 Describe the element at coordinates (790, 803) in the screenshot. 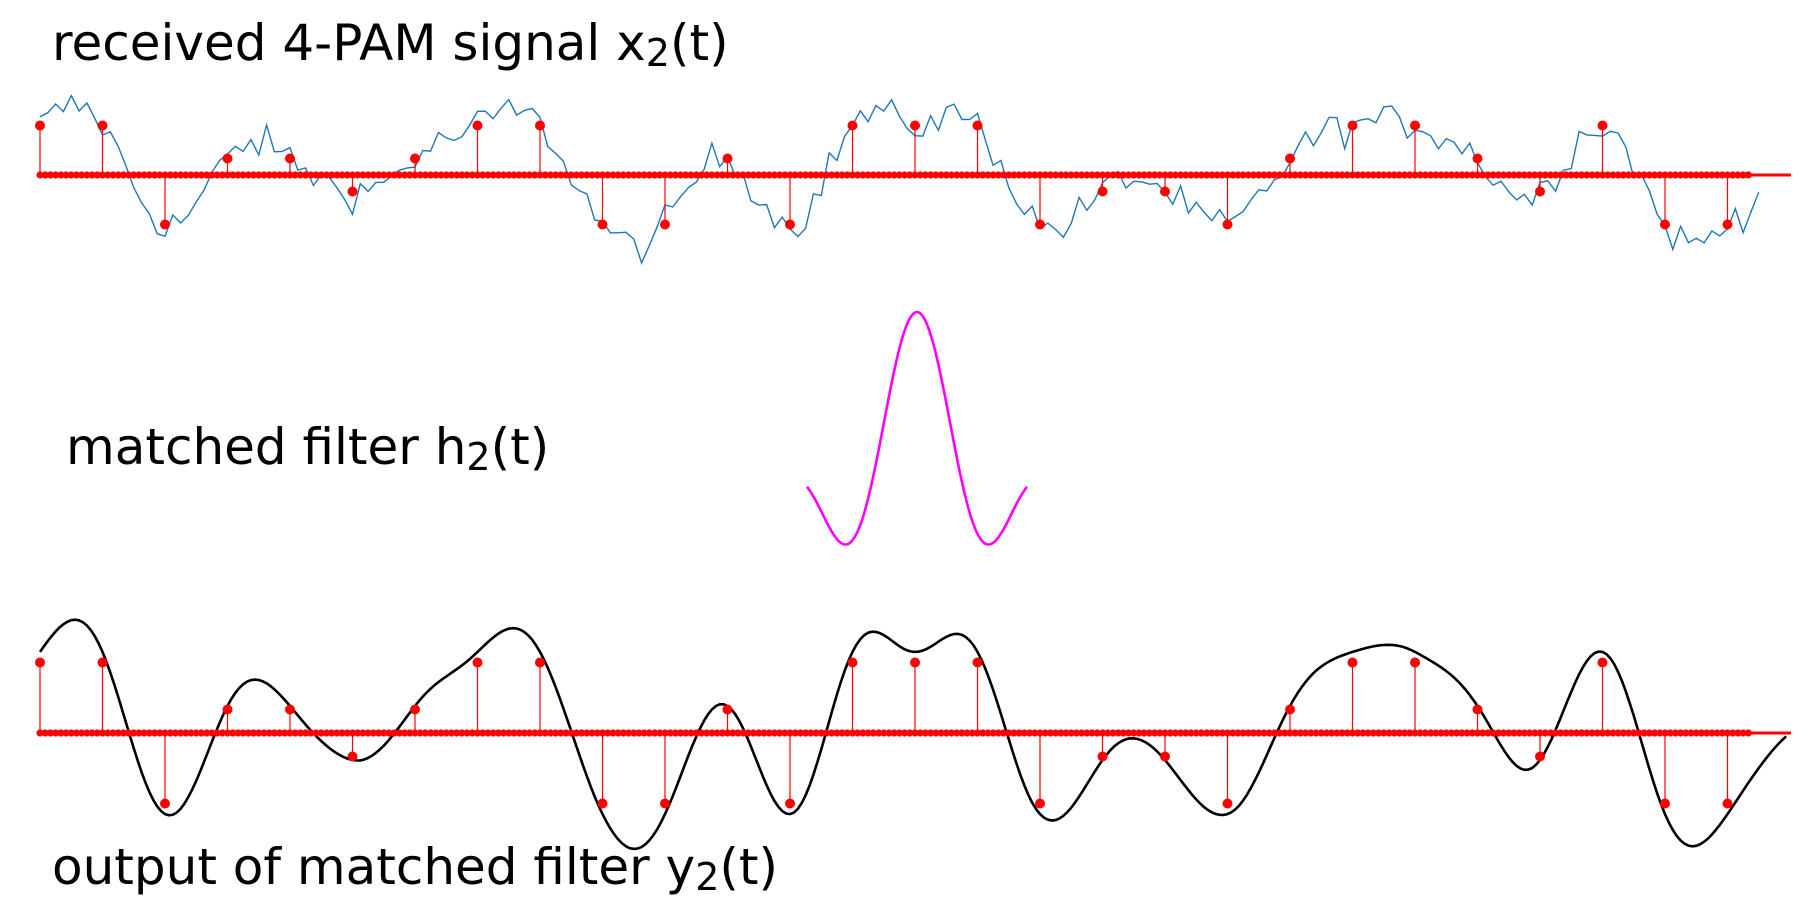

I see `output-symbol-marker` at that location.